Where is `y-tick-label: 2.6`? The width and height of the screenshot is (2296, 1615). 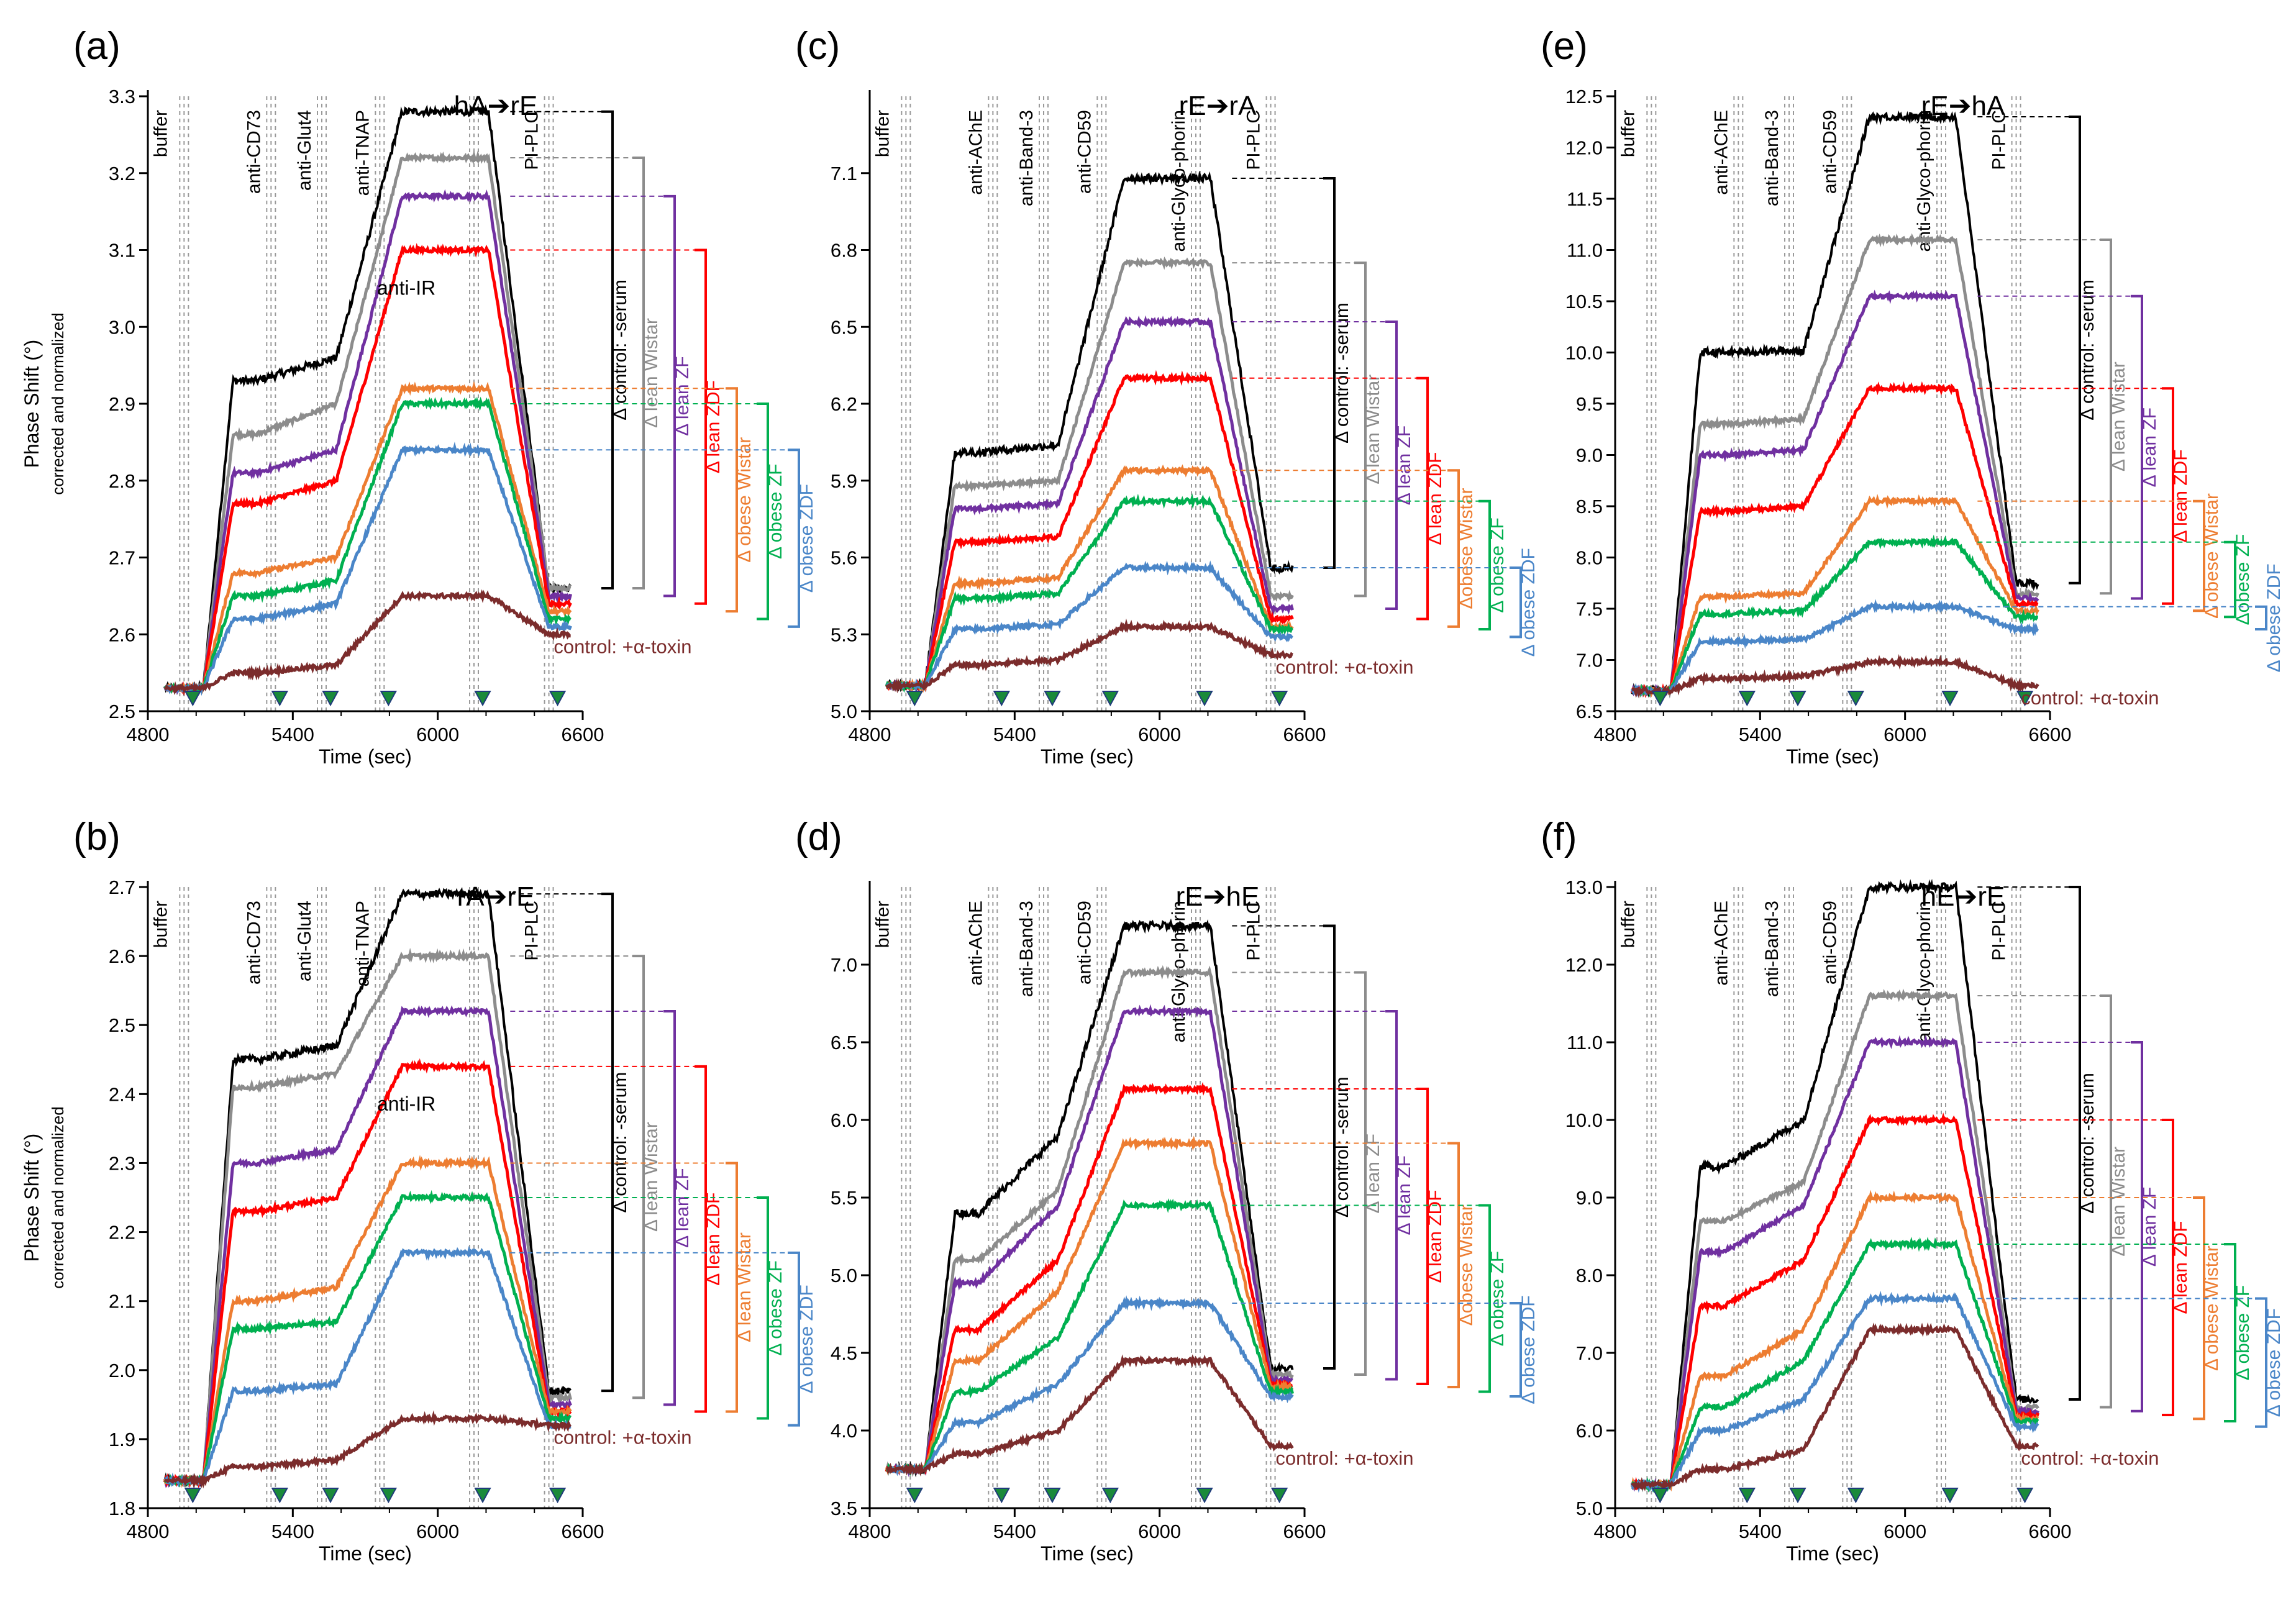
y-tick-label: 2.6 is located at coordinates (122, 634).